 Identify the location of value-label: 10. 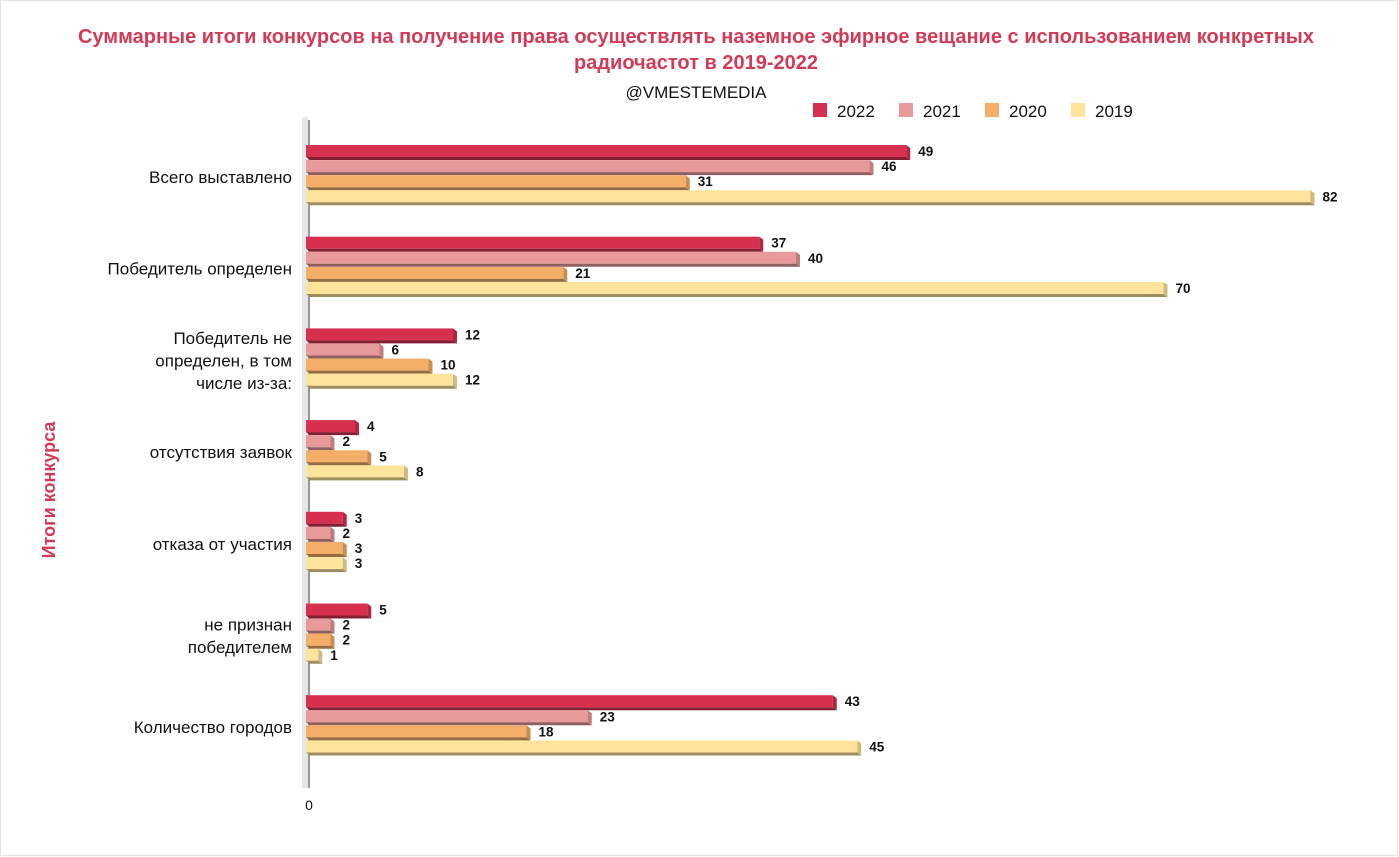
(448, 365).